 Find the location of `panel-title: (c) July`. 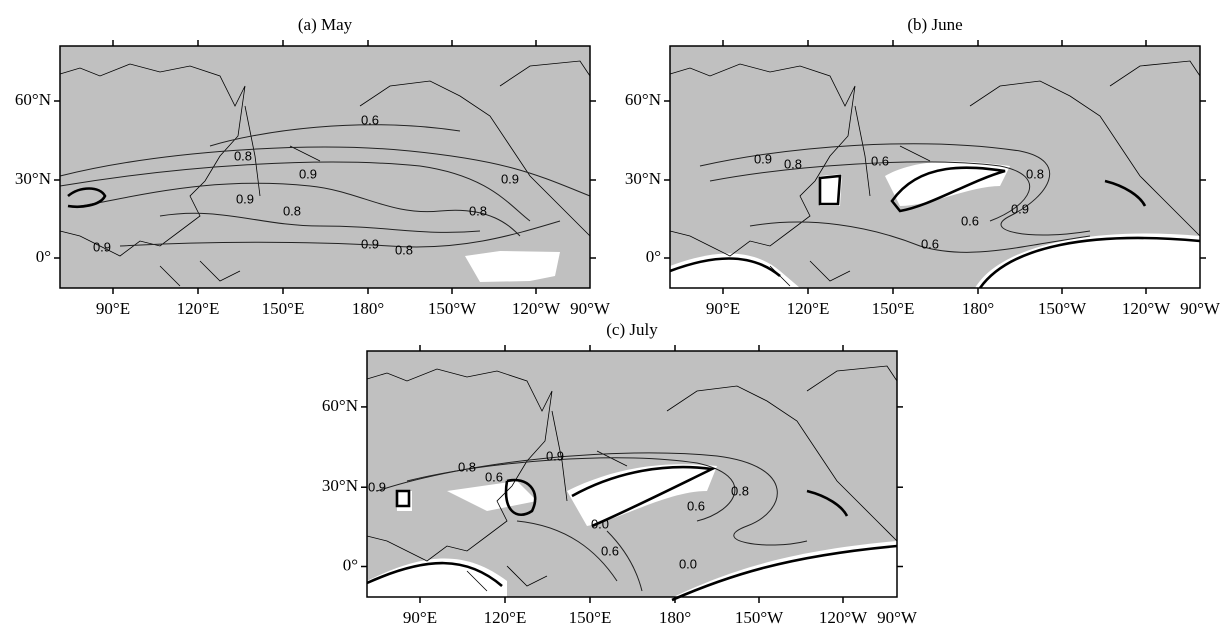

panel-title: (c) July is located at coordinates (632, 329).